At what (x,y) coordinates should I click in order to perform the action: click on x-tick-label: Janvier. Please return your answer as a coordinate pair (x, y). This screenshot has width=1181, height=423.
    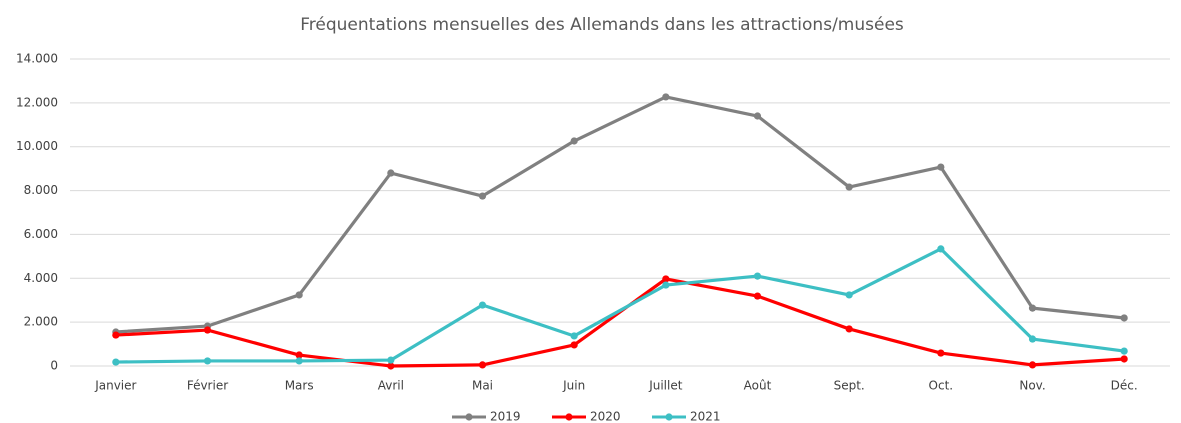
    Looking at the image, I should click on (115, 386).